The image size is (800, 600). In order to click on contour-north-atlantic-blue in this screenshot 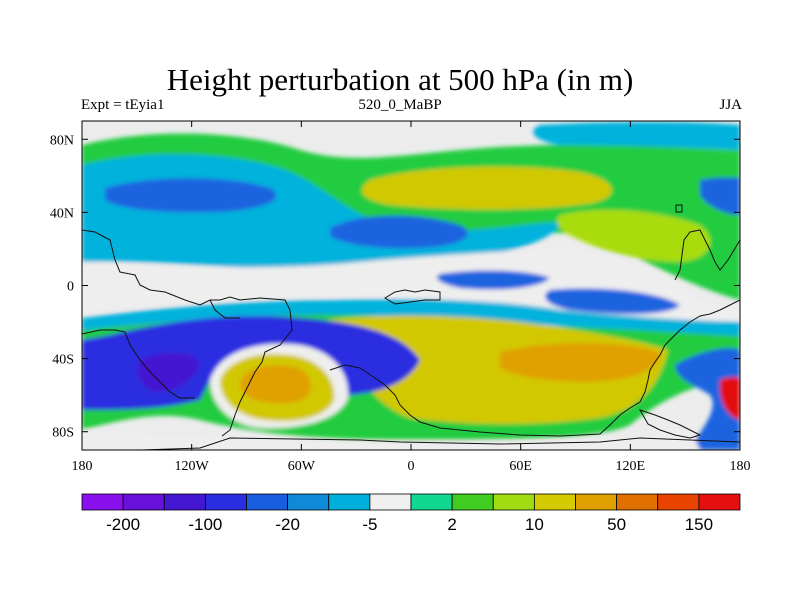, I will do `click(399, 232)`.